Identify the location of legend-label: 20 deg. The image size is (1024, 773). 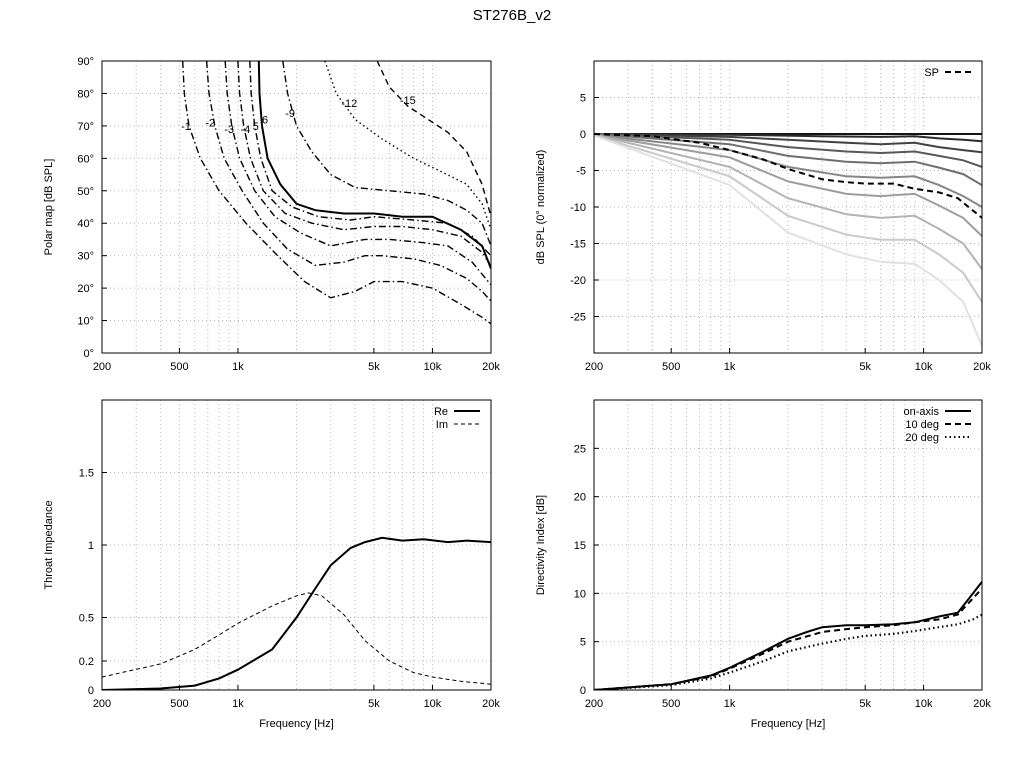
(922, 438).